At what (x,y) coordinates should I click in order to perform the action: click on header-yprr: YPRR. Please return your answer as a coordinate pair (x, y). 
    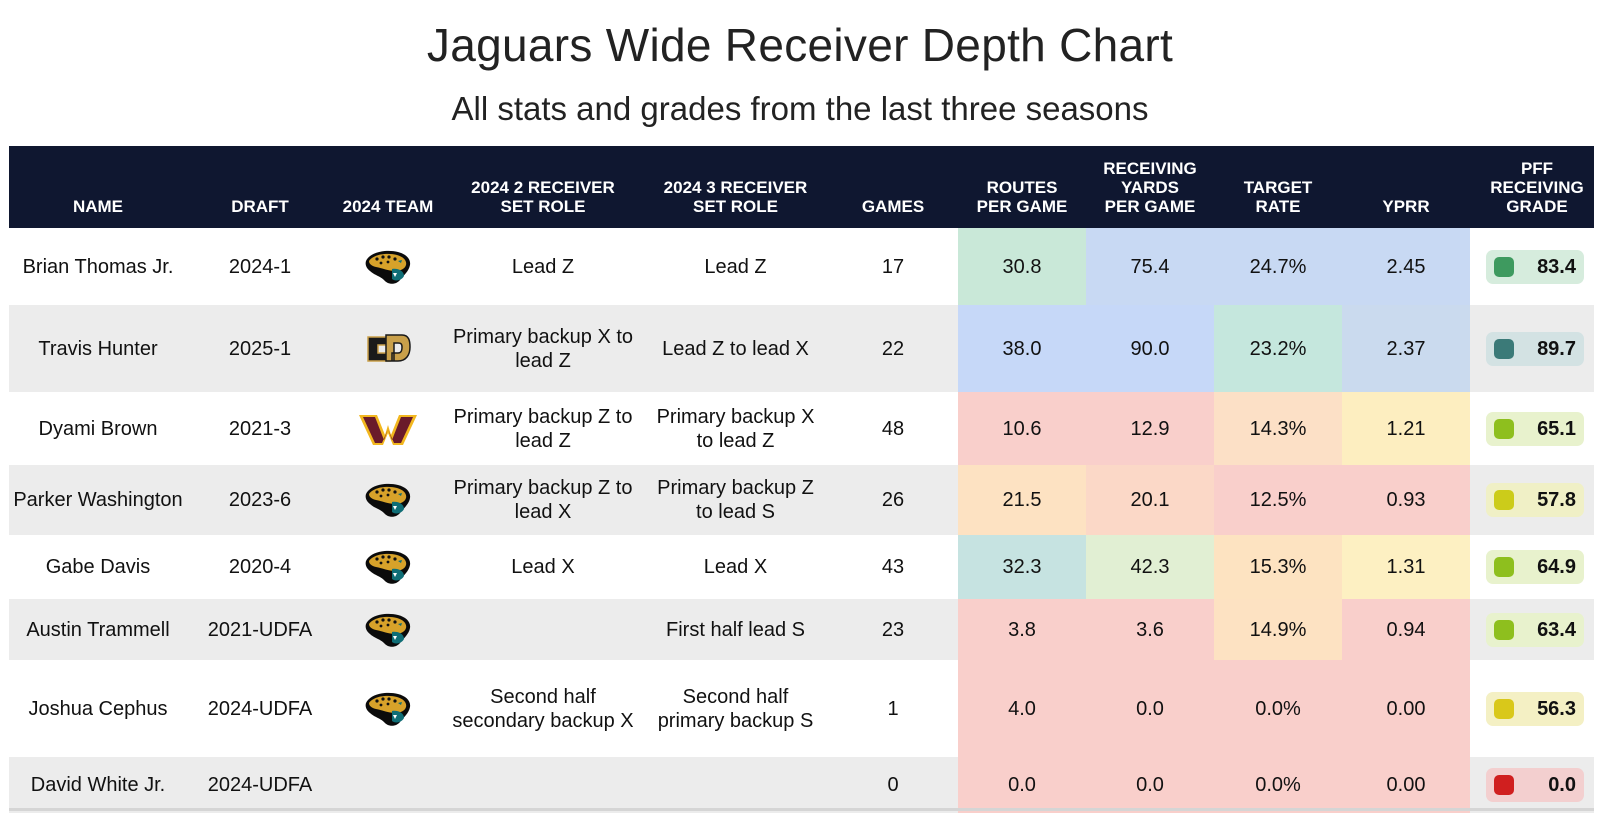
    Looking at the image, I should click on (1406, 206).